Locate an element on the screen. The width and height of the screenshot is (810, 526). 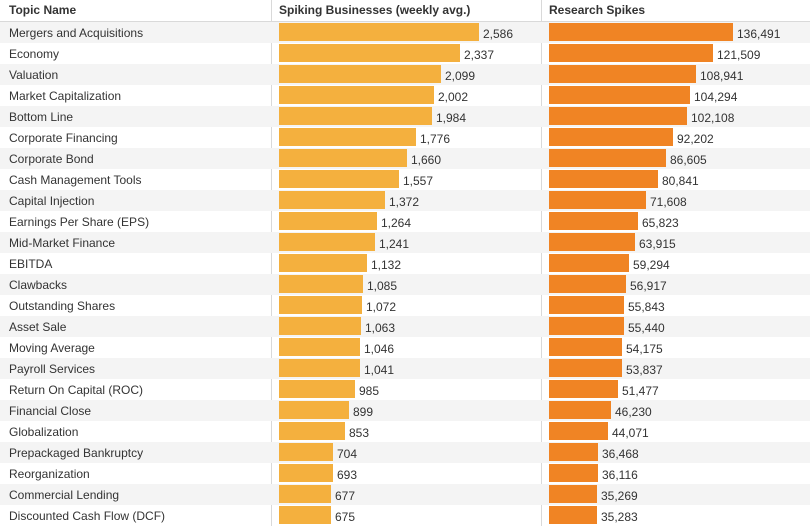
businesses-value-label: 1,660 is located at coordinates (426, 160).